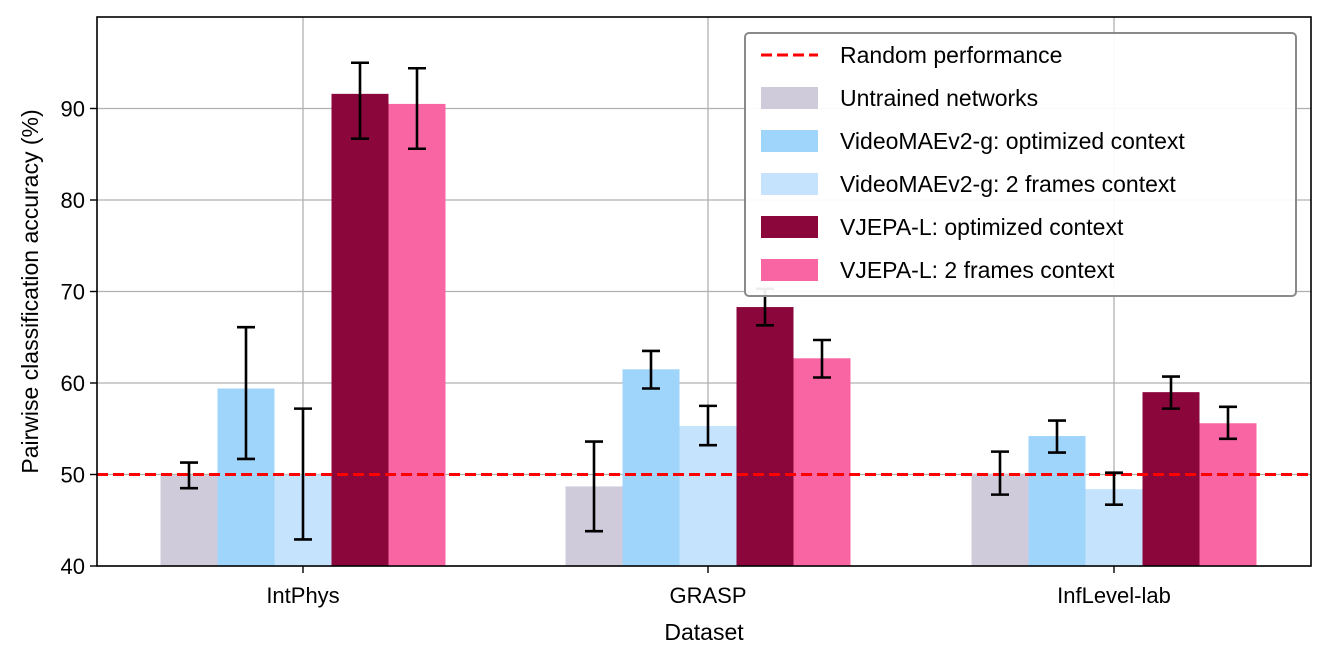 Image resolution: width=1329 pixels, height=666 pixels. I want to click on y-tick-label: 50, so click(73, 475).